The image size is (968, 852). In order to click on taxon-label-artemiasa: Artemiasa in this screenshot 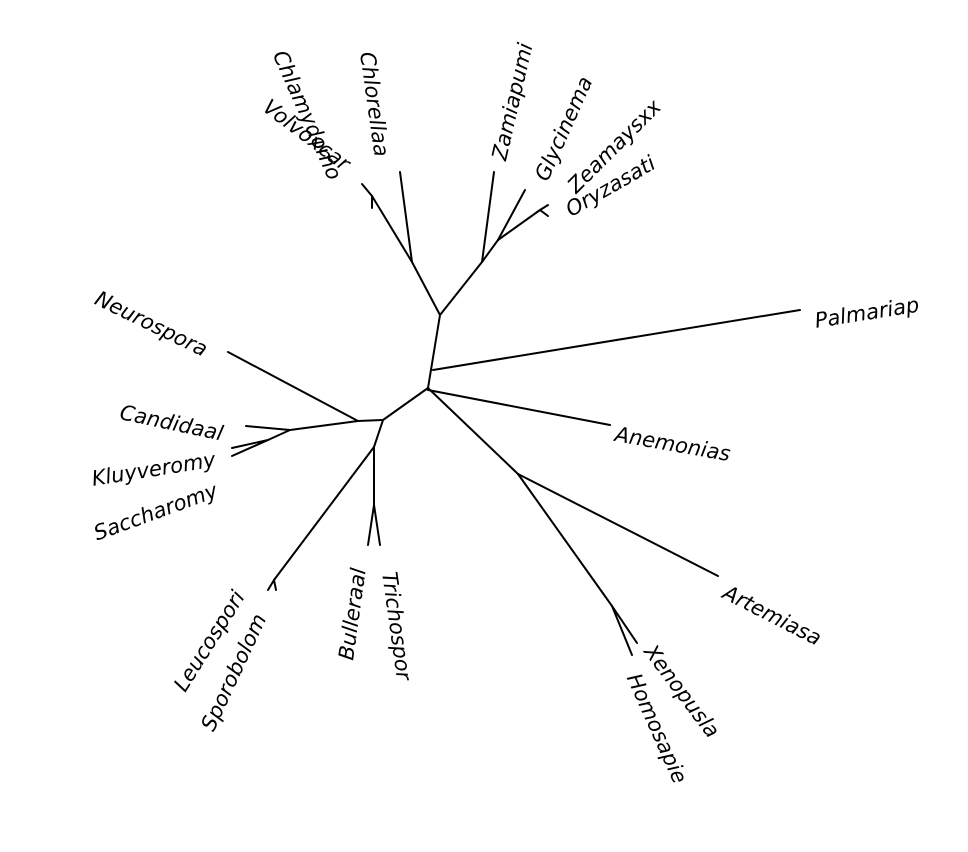, I will do `click(771, 615)`.